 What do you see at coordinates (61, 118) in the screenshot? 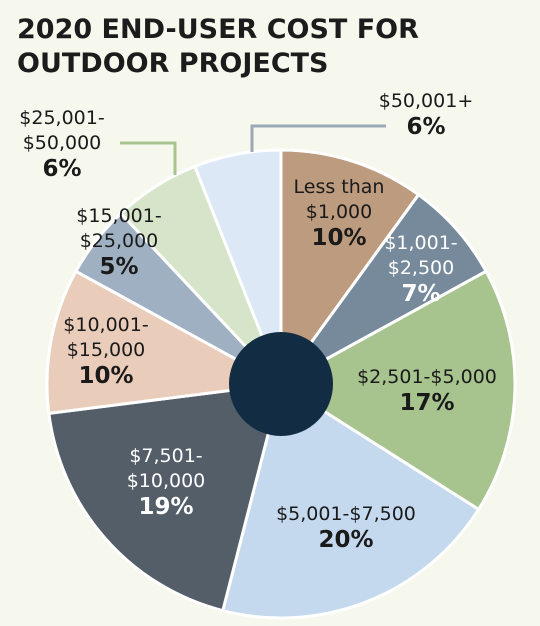
I see `slice-range-label: $25,001-` at bounding box center [61, 118].